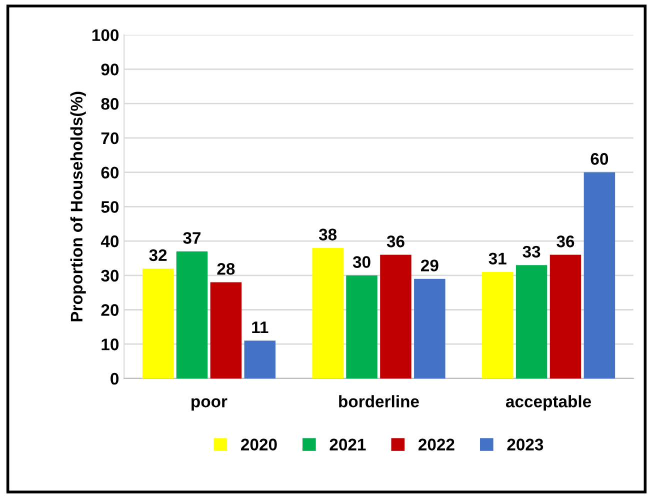 Image resolution: width=653 pixels, height=498 pixels. I want to click on data-label: 29, so click(429, 266).